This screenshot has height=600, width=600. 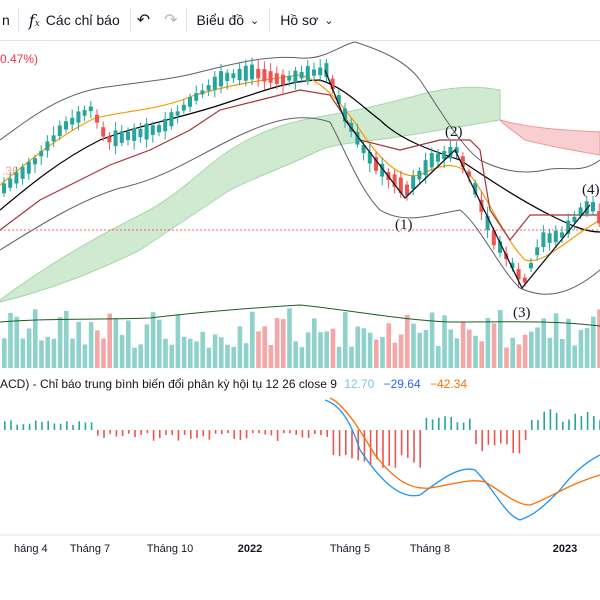 I want to click on price-change-percent: 0.47%), so click(x=19, y=59).